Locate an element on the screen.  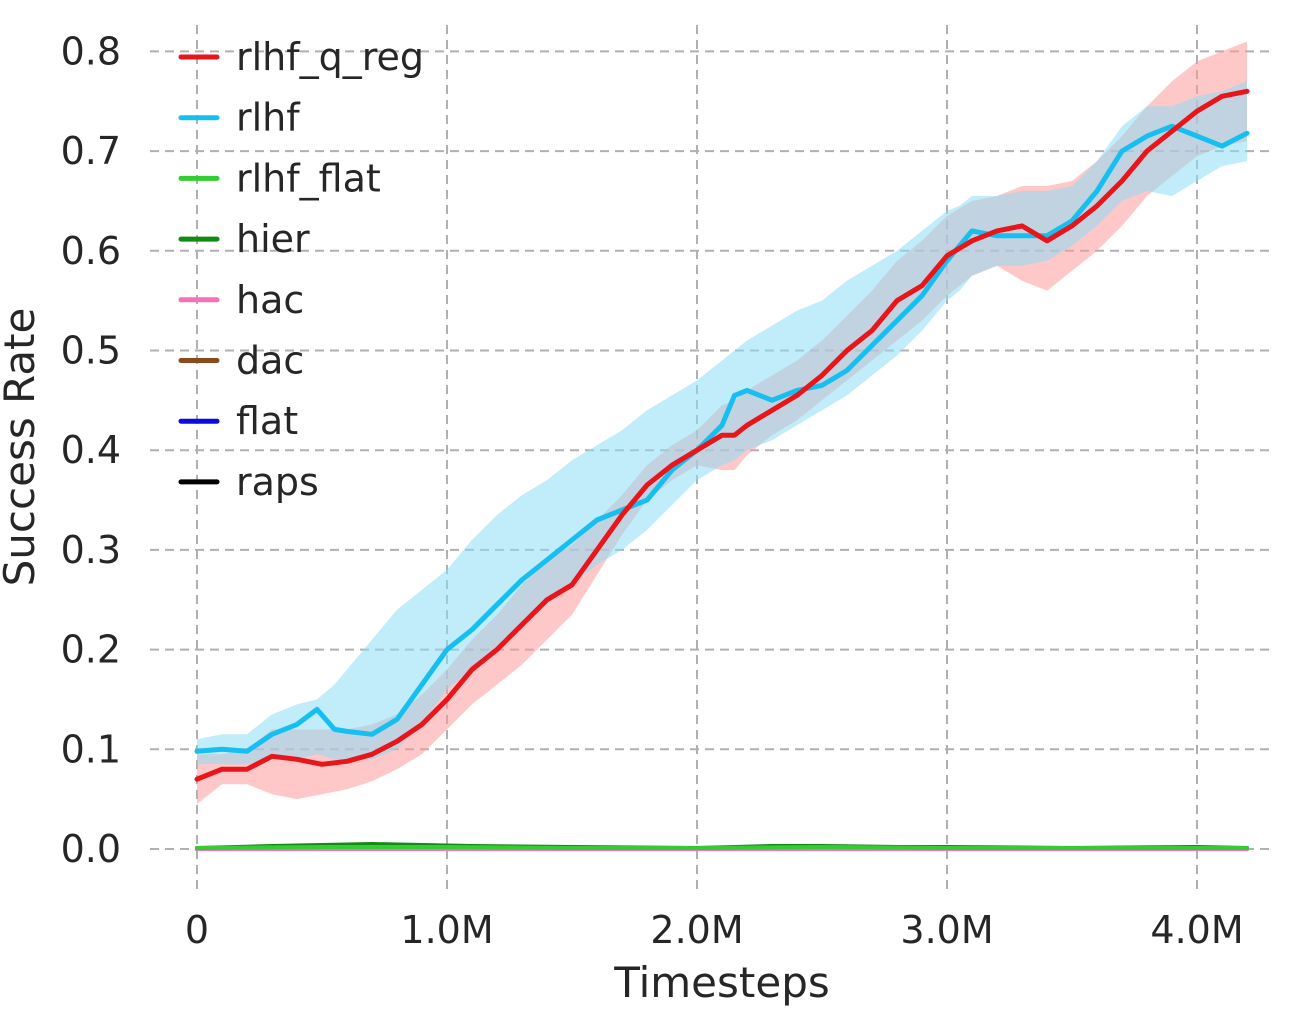
legend-label-flat: flat is located at coordinates (267, 421).